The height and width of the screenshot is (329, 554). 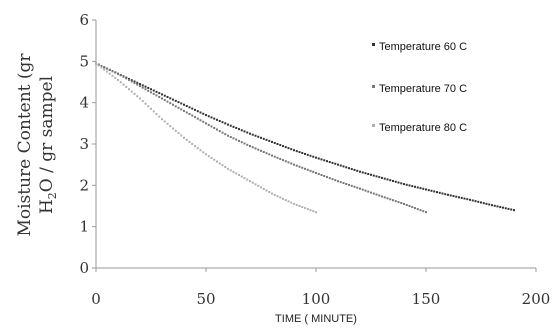 What do you see at coordinates (48, 145) in the screenshot?
I see `y-axis-title-line-2: H2O / gr sampel` at bounding box center [48, 145].